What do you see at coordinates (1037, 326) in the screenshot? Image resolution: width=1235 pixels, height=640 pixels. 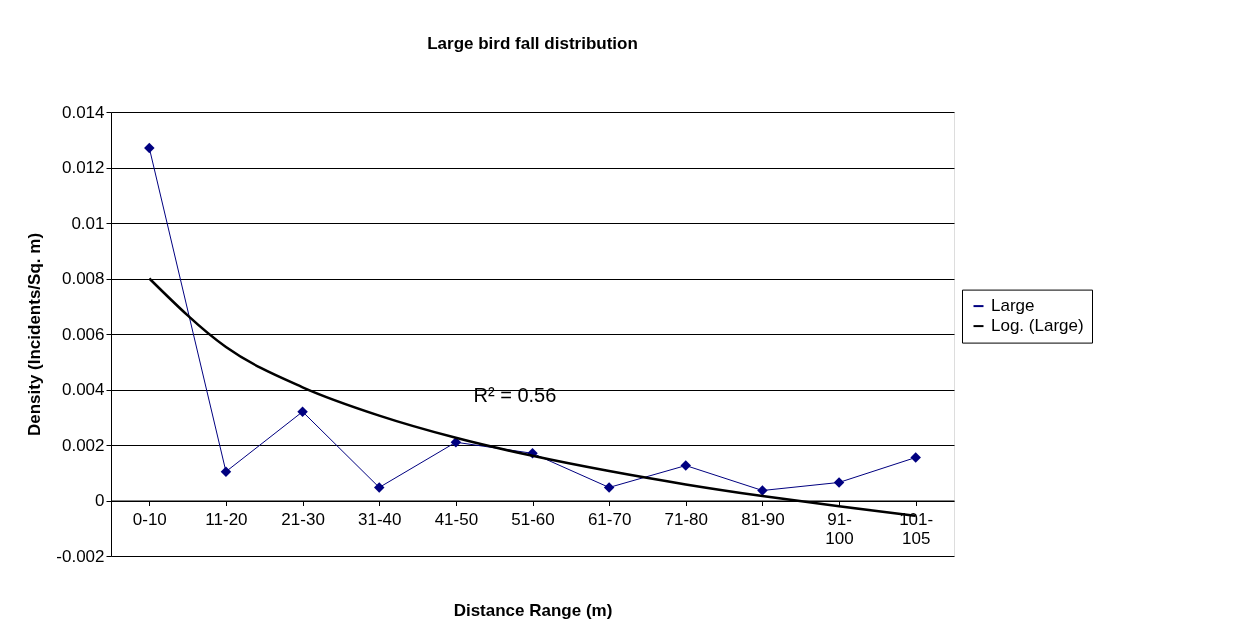 I see `legend-label: Log. (Large)` at bounding box center [1037, 326].